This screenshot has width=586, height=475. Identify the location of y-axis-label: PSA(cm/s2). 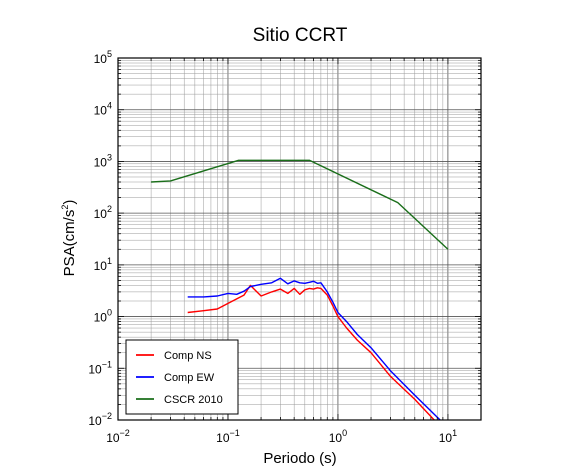
(69, 238).